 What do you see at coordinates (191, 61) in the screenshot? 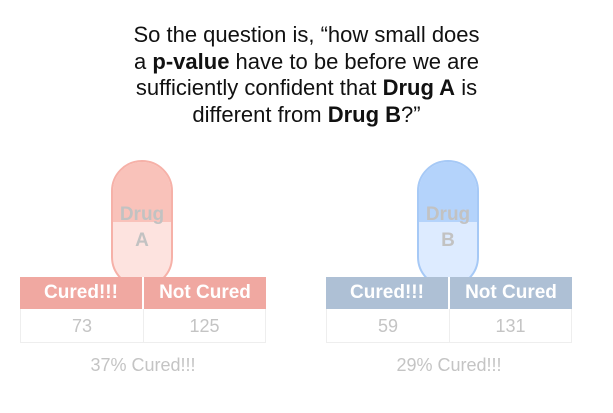
I see `question-term-p-value: p-value` at bounding box center [191, 61].